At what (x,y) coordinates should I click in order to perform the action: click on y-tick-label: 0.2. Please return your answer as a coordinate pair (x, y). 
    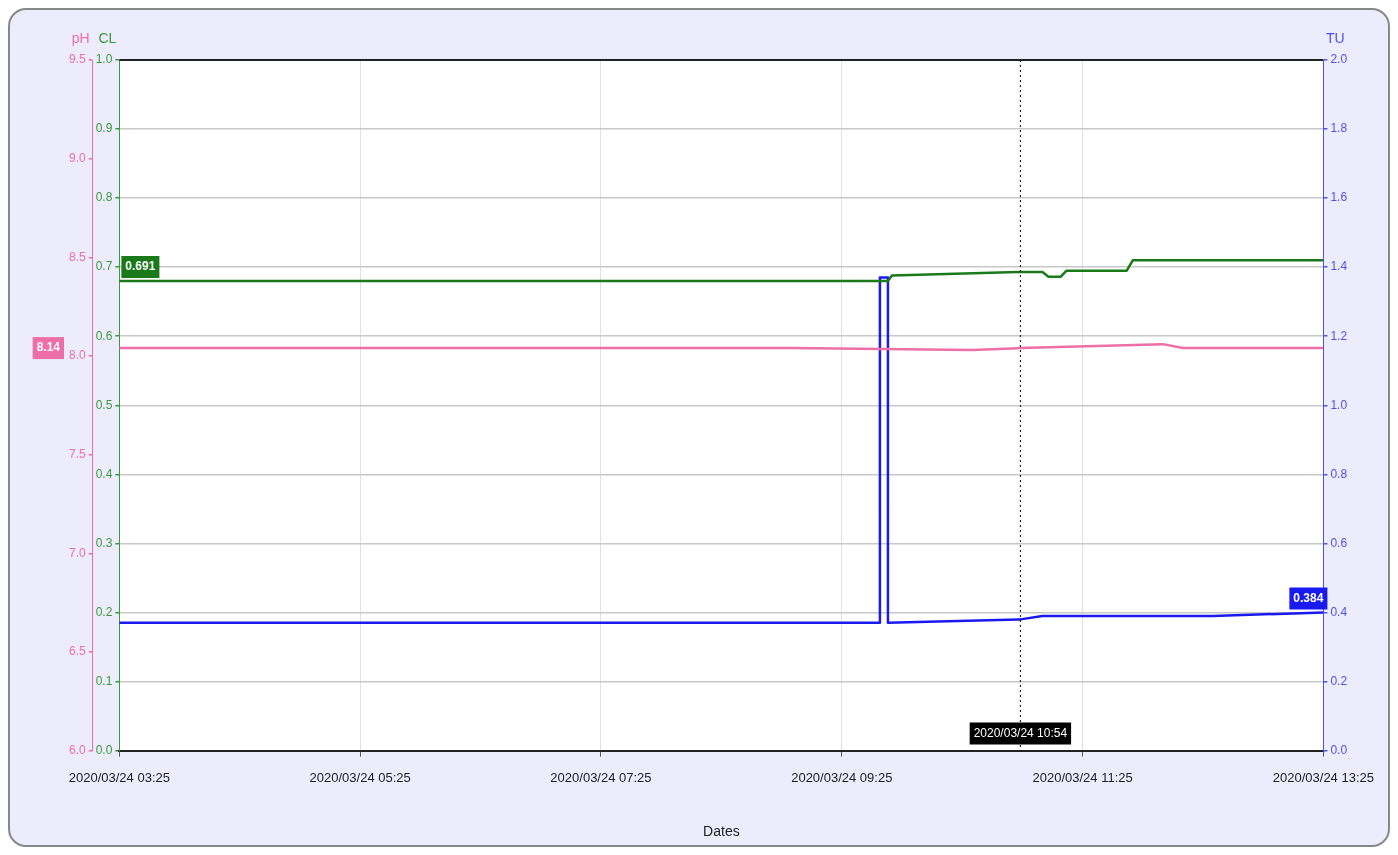
    Looking at the image, I should click on (104, 611).